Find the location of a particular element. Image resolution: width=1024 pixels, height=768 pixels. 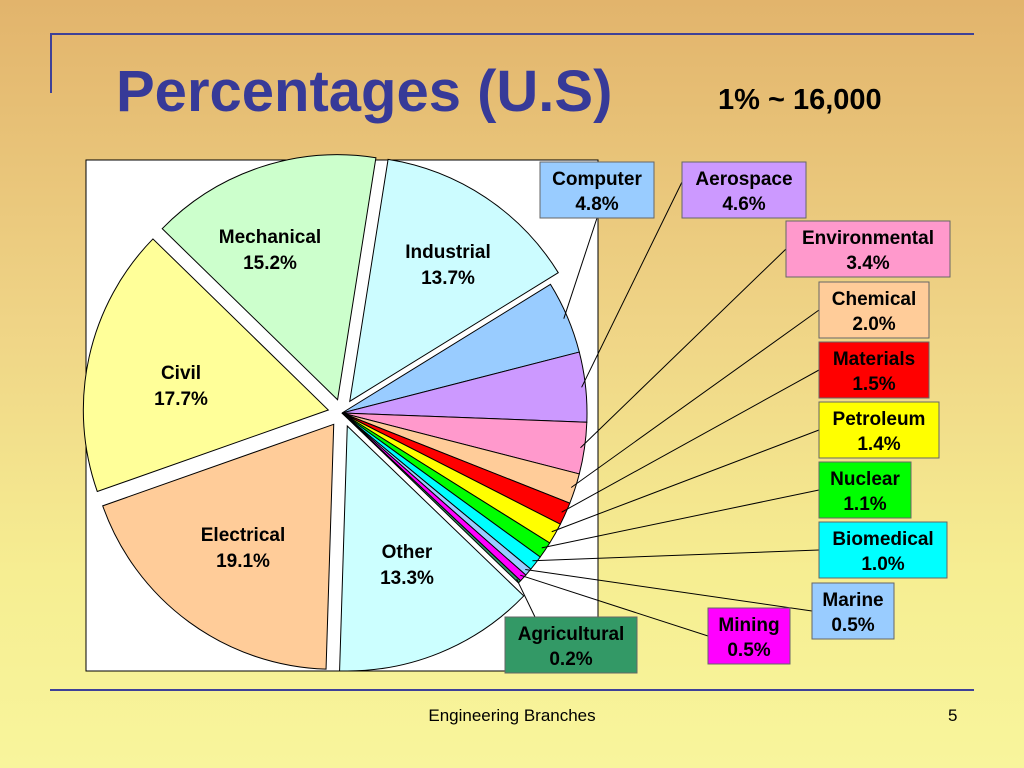

pie-slice-electrical is located at coordinates (218, 546).